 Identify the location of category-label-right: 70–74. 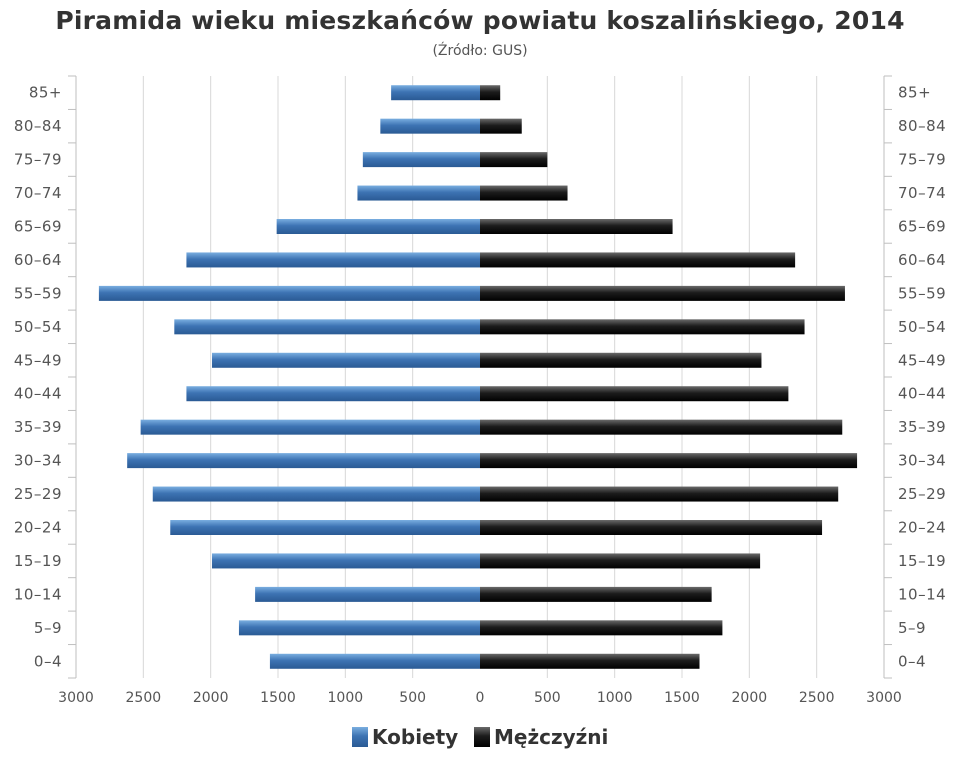
(922, 193).